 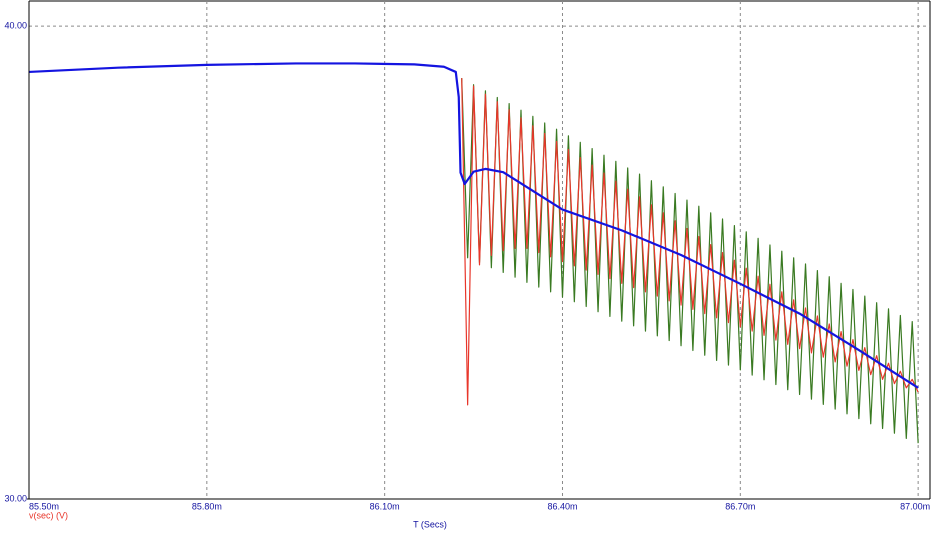 I want to click on x-tick-label: 85.80m, so click(x=207, y=506).